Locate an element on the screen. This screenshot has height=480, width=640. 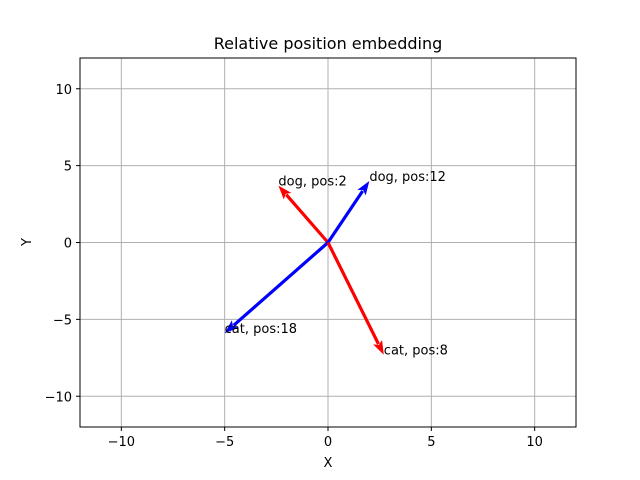
y-axis-label: Y is located at coordinates (27, 242).